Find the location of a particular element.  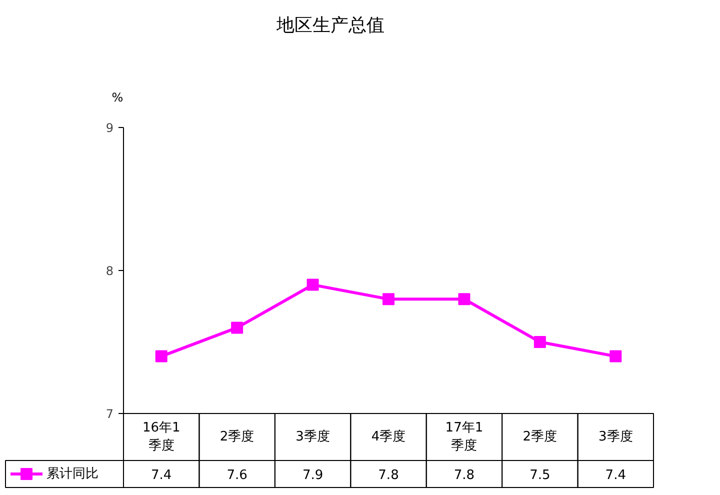

y-tick-label: 7 is located at coordinates (110, 414).